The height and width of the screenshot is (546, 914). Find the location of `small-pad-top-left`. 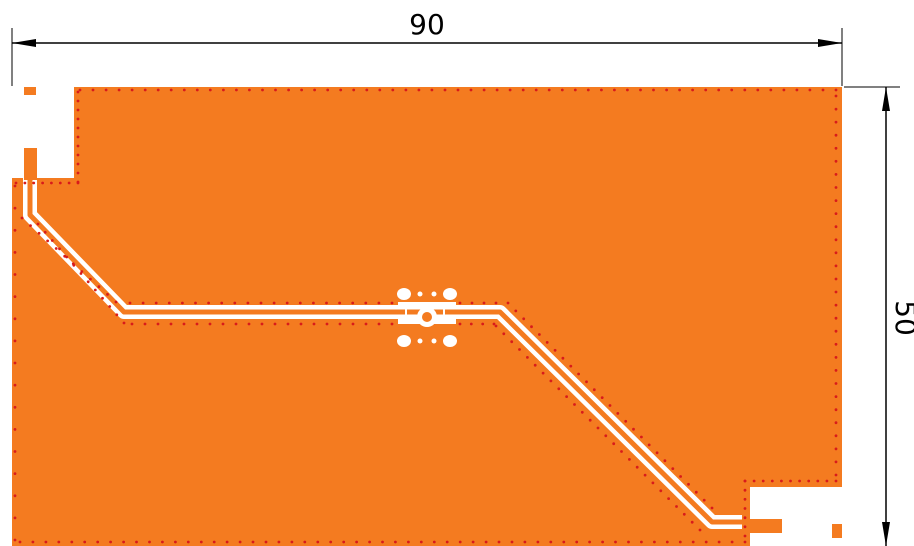

small-pad-top-left is located at coordinates (30, 91).